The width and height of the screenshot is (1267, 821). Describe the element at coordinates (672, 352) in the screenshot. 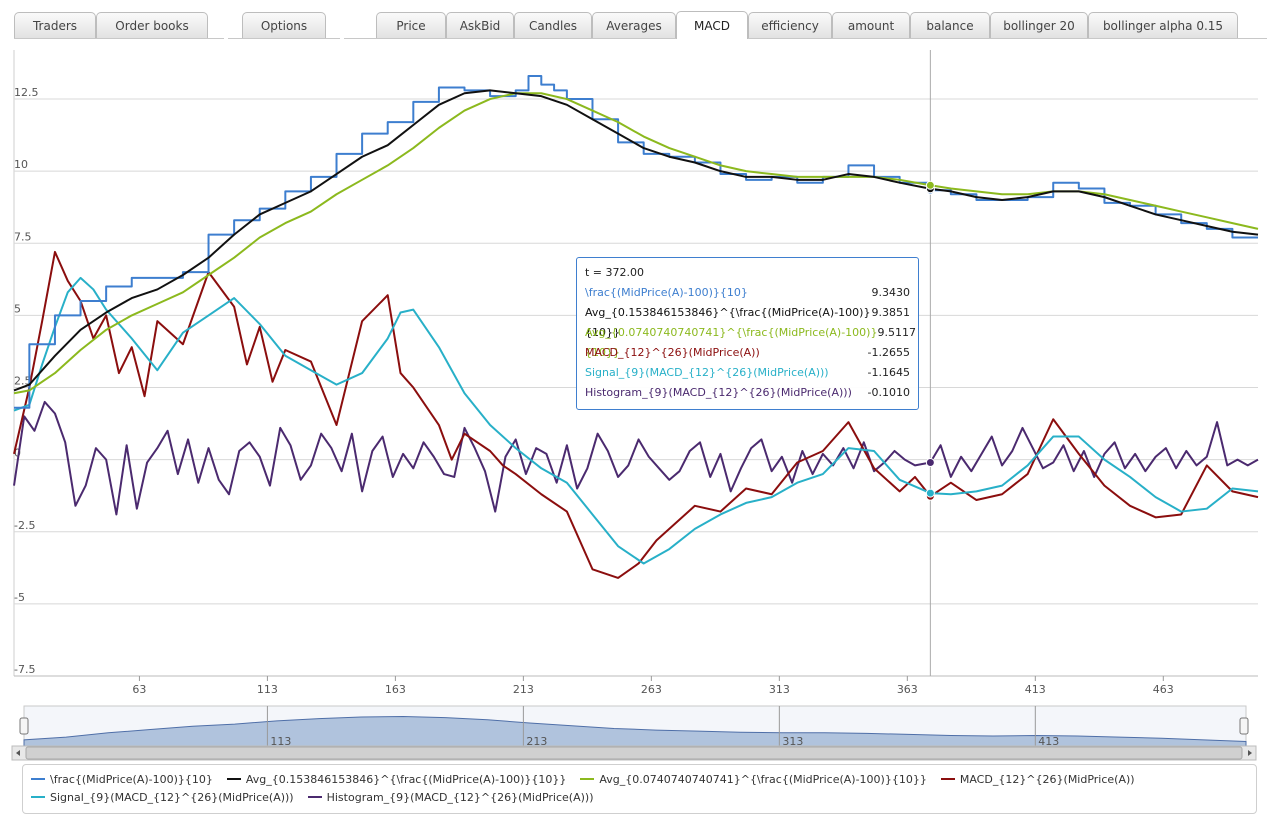

I see `tooltip-label: MACD_{12}^{26}(MidPrice(A))` at that location.